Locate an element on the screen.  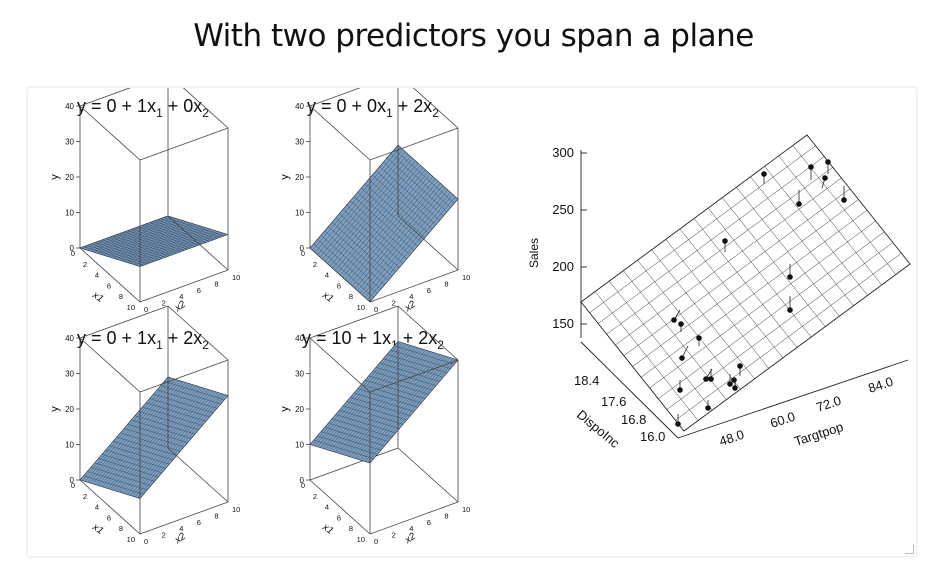
dispoinc-tick-label: 16.0 is located at coordinates (652, 436).